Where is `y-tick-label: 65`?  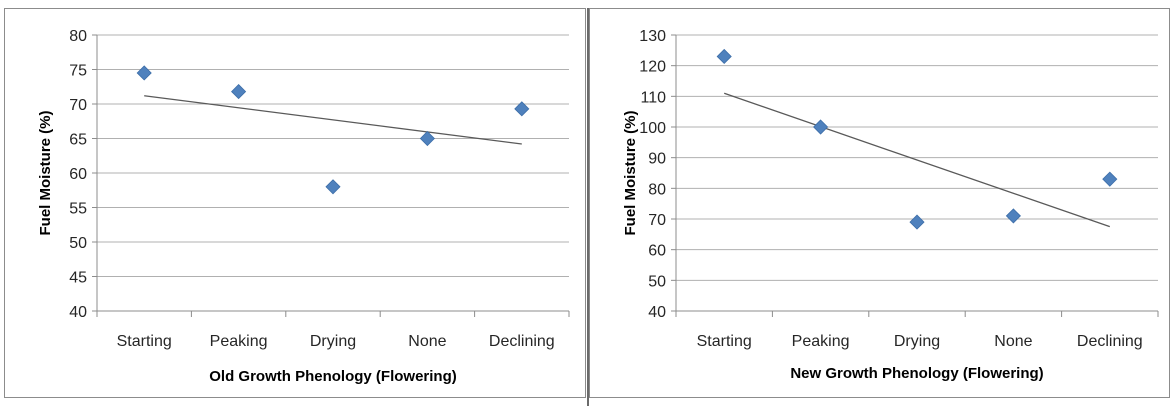
y-tick-label: 65 is located at coordinates (78, 140).